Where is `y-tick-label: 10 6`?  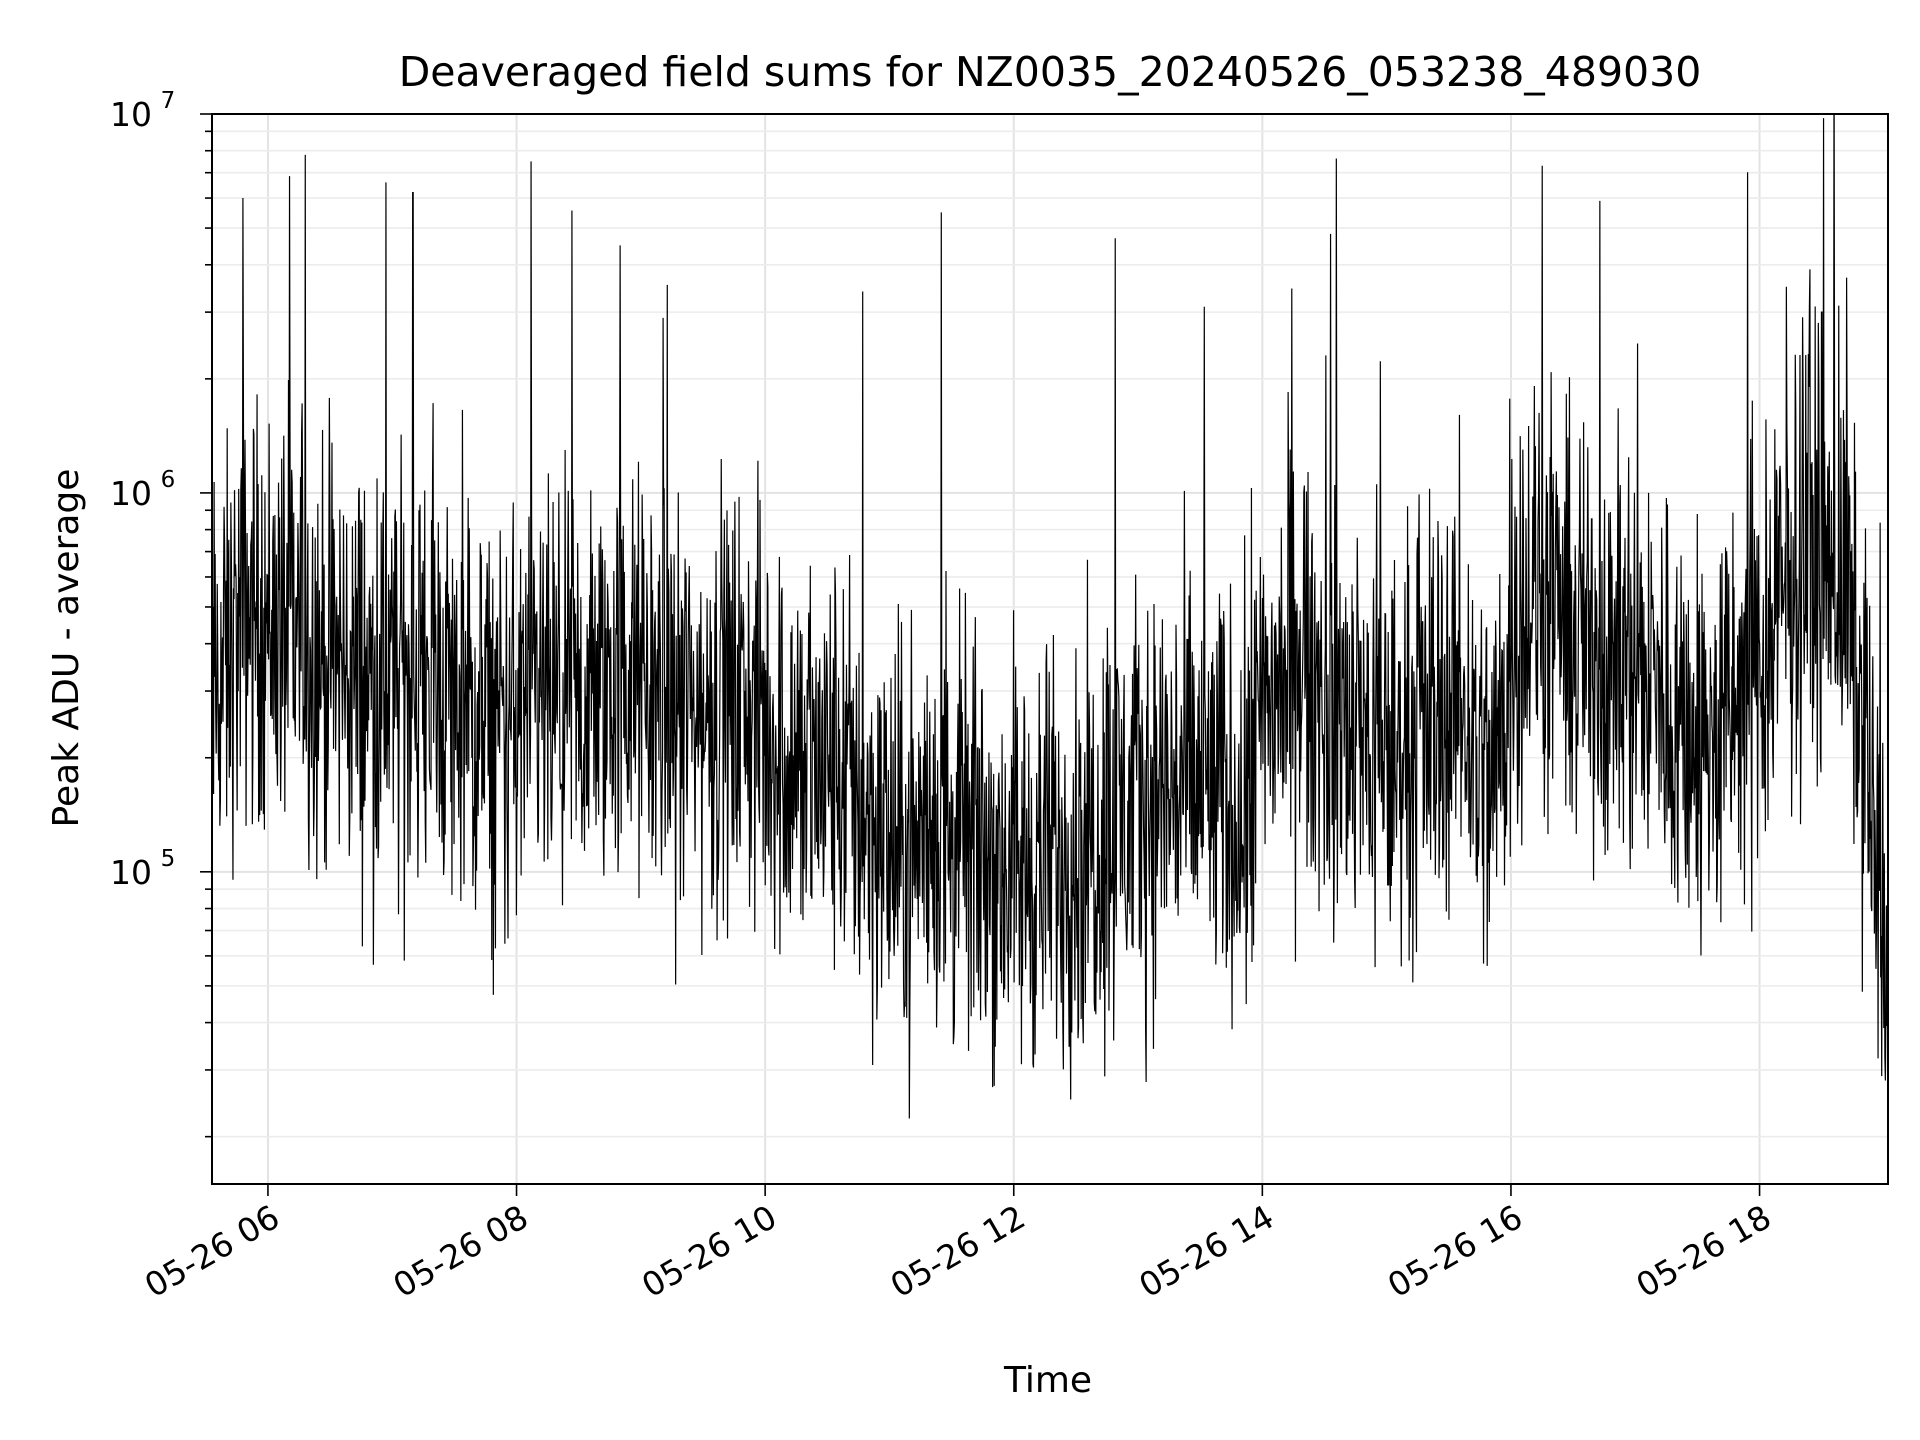 y-tick-label: 10 6 is located at coordinates (142, 490).